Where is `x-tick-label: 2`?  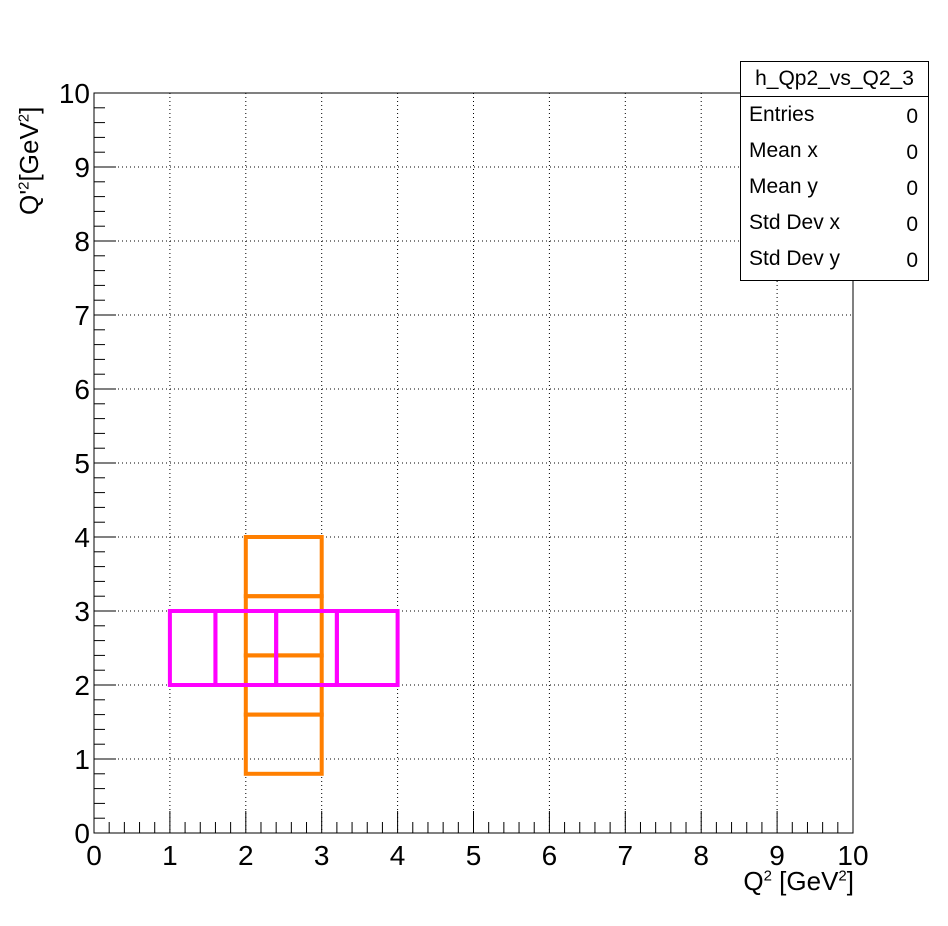
x-tick-label: 2 is located at coordinates (246, 855).